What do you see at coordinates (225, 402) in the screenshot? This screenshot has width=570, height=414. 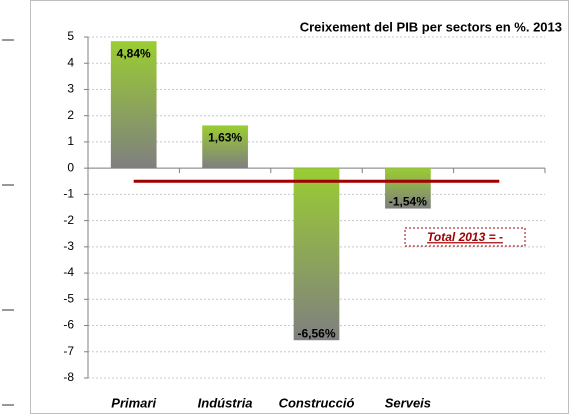 I see `x-tick-label: Indústria` at bounding box center [225, 402].